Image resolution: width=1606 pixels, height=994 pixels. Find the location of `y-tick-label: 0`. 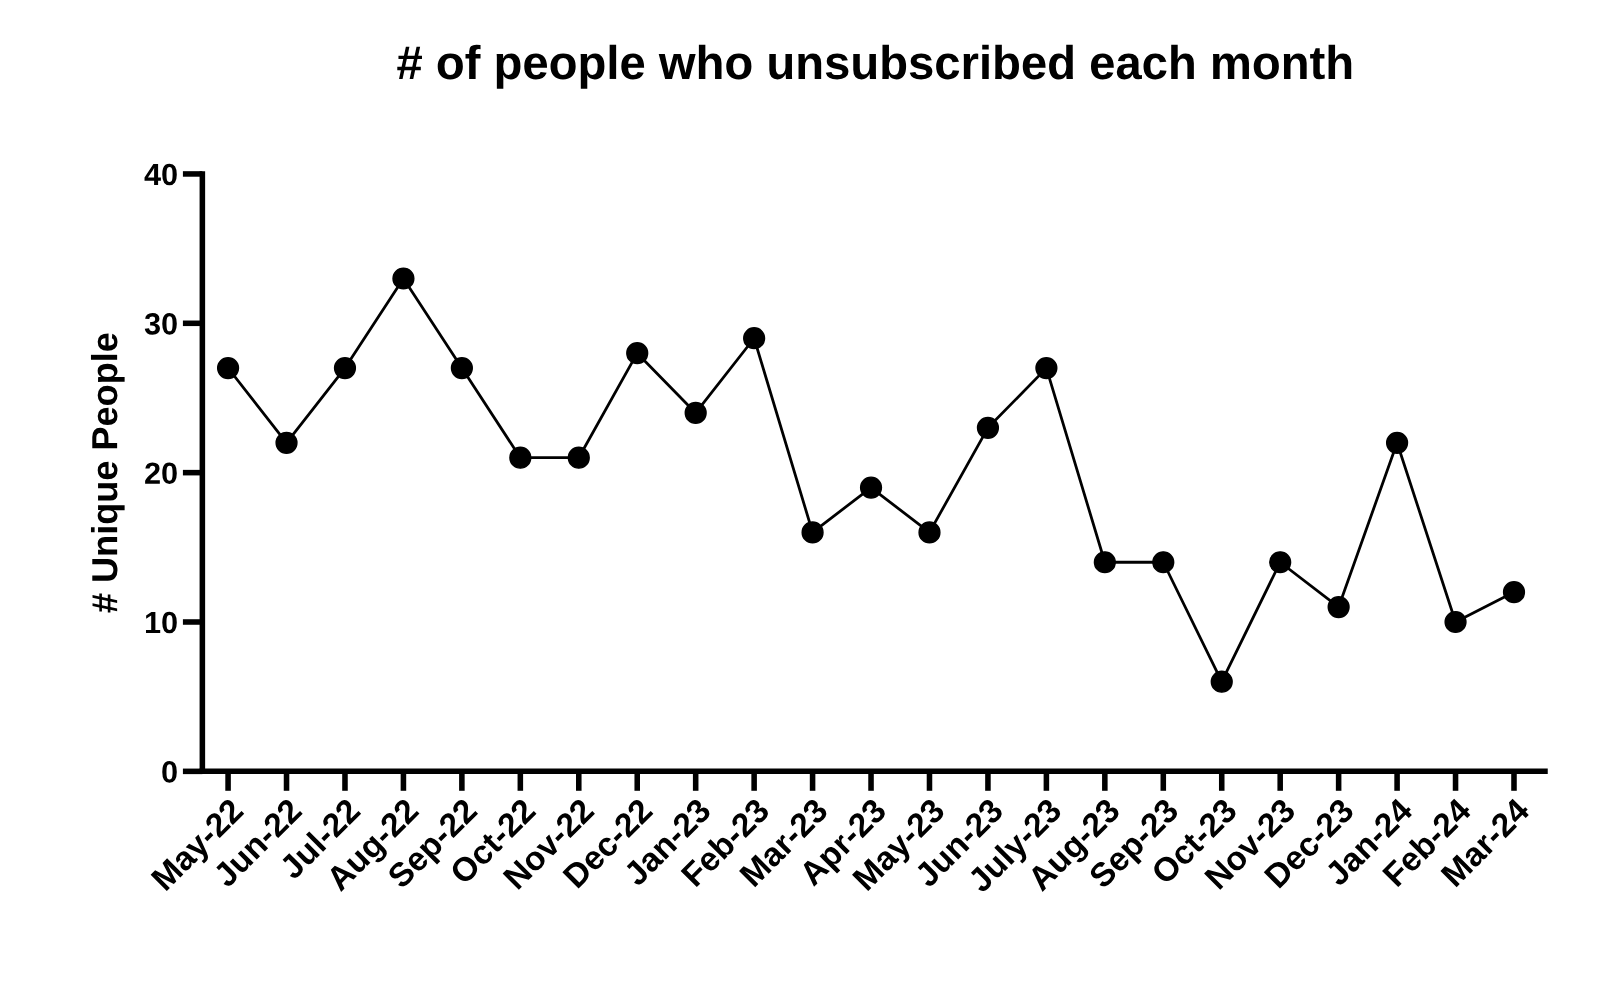

y-tick-label: 0 is located at coordinates (169, 772).